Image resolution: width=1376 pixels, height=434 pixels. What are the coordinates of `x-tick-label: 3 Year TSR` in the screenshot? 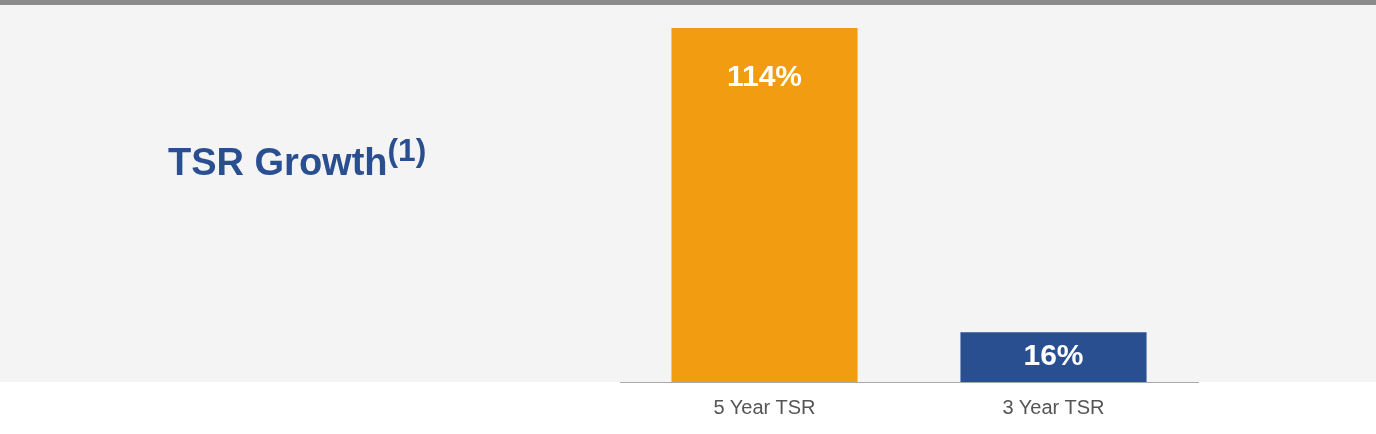 It's located at (1053, 406).